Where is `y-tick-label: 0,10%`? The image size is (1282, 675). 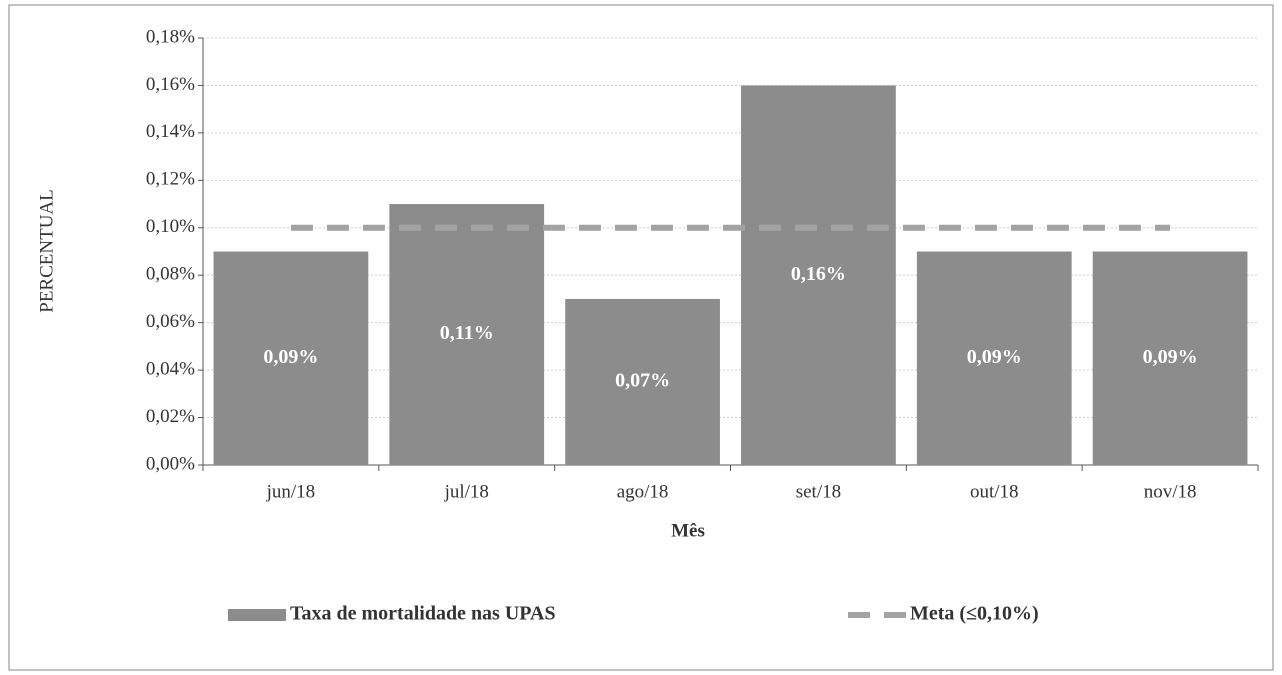 y-tick-label: 0,10% is located at coordinates (170, 226).